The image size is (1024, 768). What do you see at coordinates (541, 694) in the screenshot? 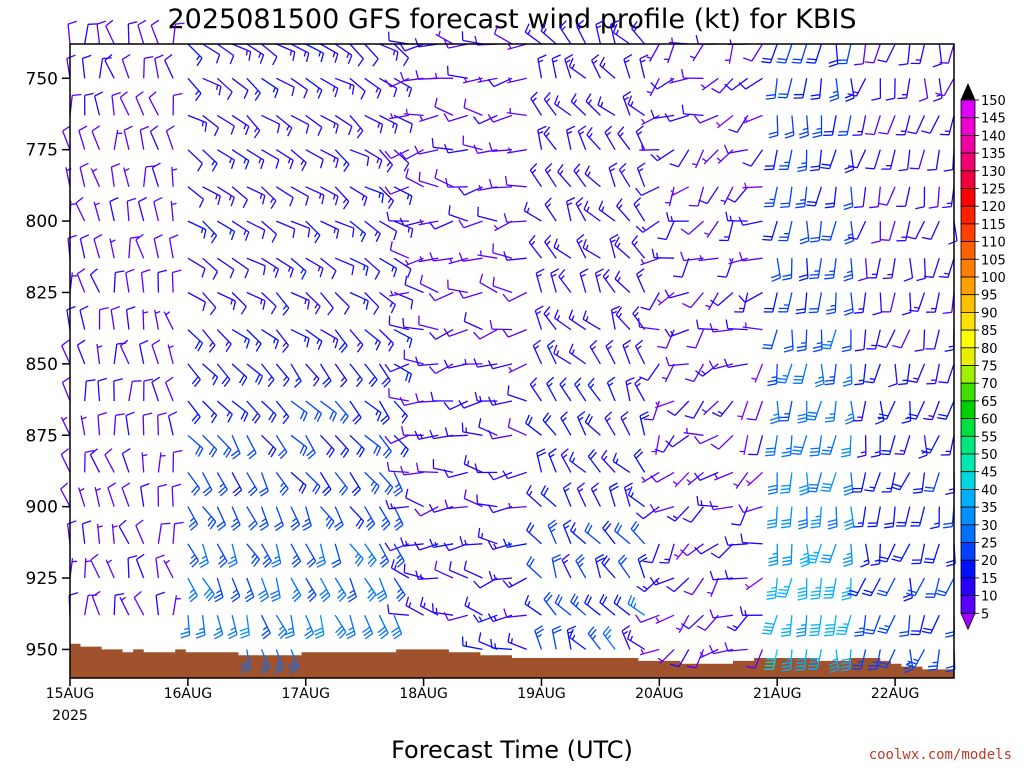
I see `x-tick-label: 19AUG` at bounding box center [541, 694].